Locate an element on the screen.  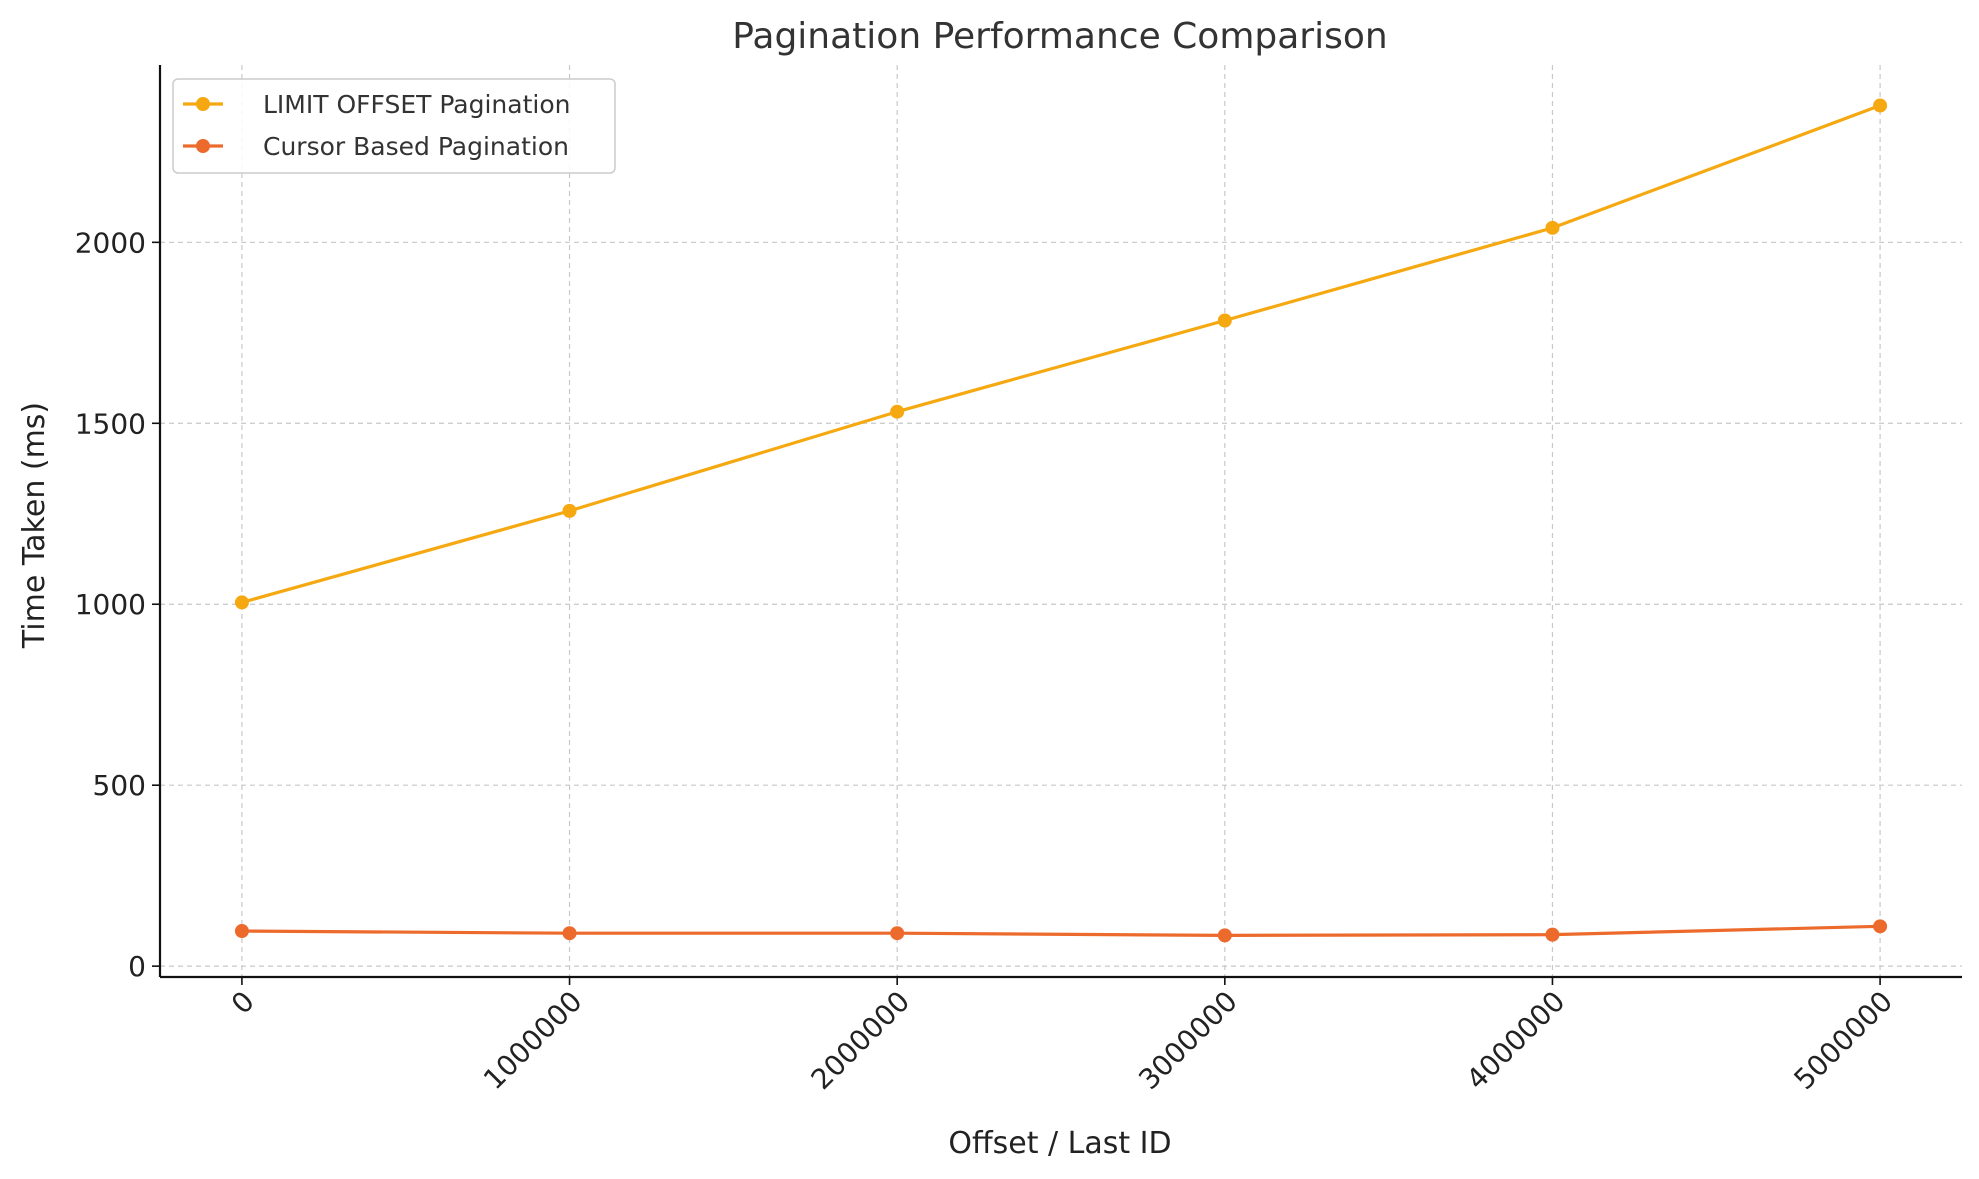
chart-title: Pagination Performance Comparison is located at coordinates (1059, 36).